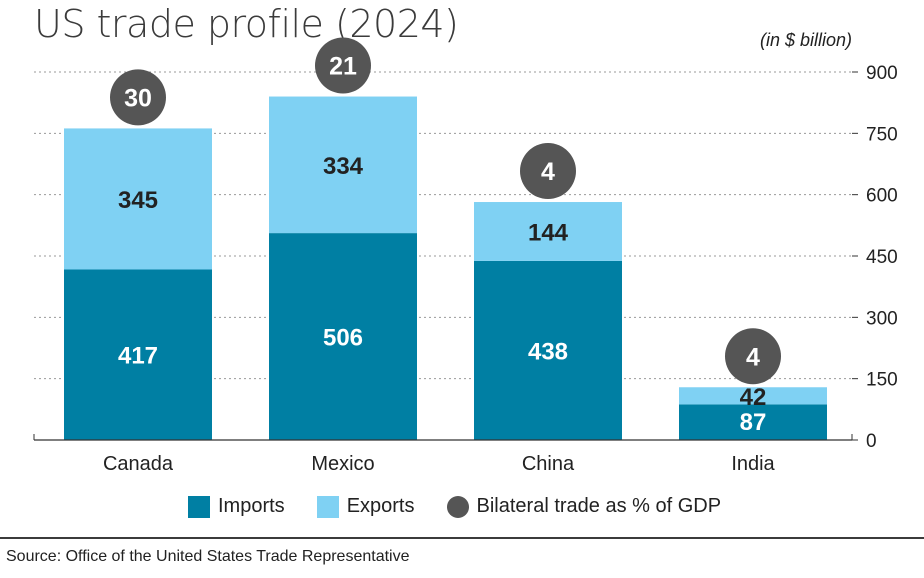 This screenshot has width=924, height=578. What do you see at coordinates (548, 464) in the screenshot?
I see `x-tick-label: China` at bounding box center [548, 464].